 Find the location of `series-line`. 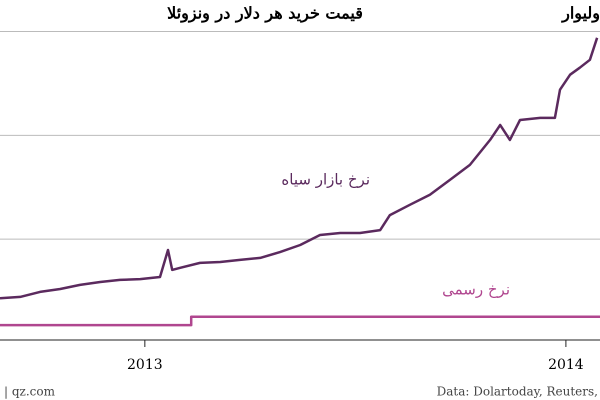

series-line is located at coordinates (300, 321).